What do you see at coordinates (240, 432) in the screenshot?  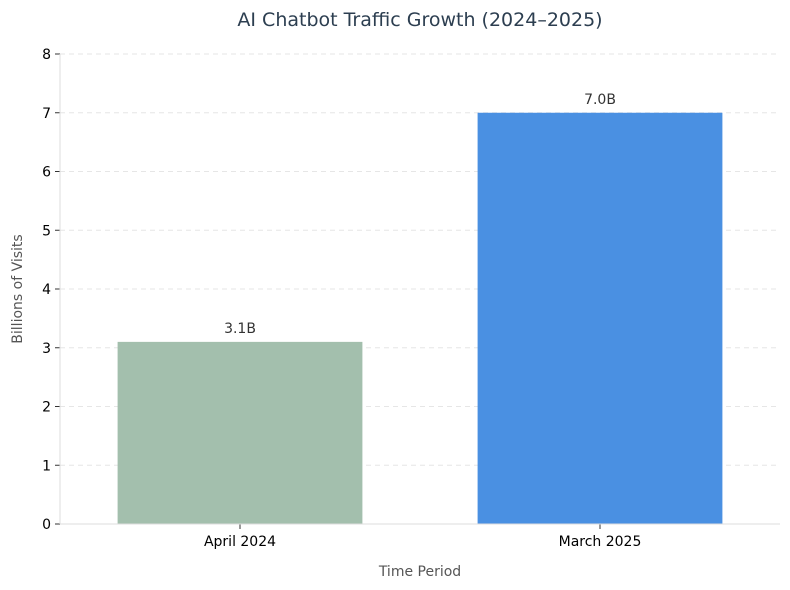 I see `bar` at bounding box center [240, 432].